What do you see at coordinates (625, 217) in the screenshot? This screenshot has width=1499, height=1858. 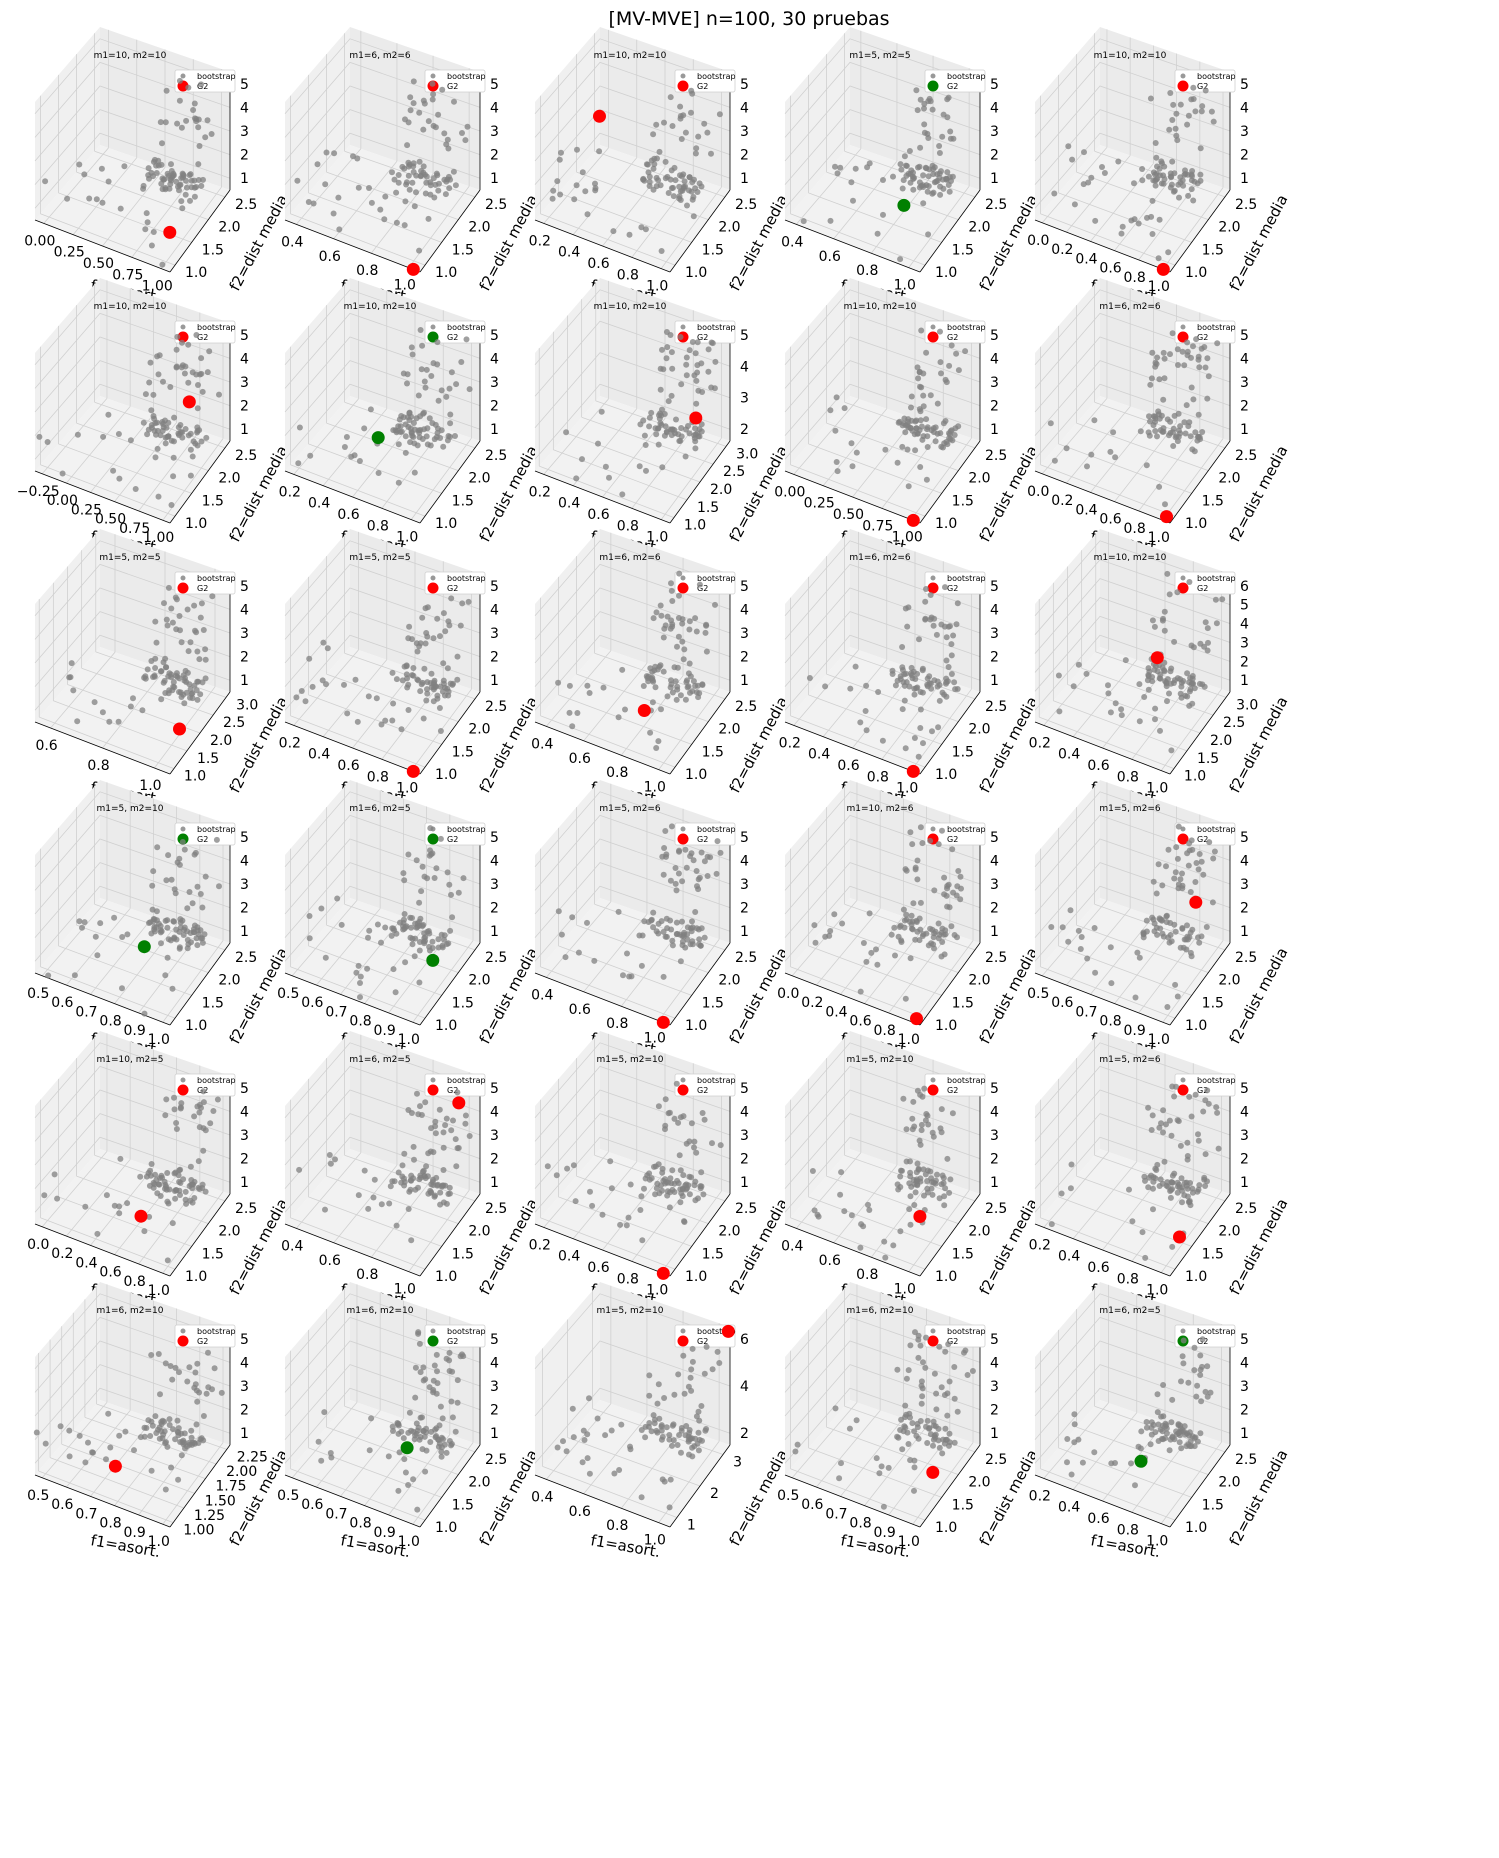 I see `gridline-y` at bounding box center [625, 217].